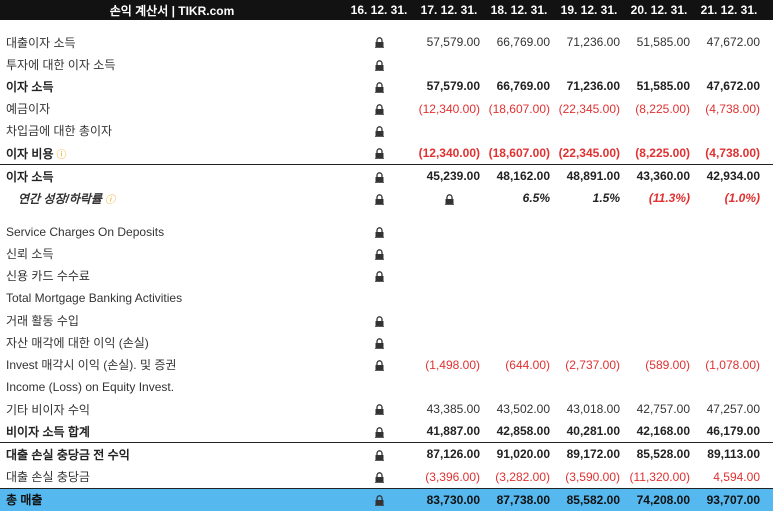 The height and width of the screenshot is (527, 773). I want to click on row-label: 연간 성장/하락률 ⓘ, so click(172, 198).